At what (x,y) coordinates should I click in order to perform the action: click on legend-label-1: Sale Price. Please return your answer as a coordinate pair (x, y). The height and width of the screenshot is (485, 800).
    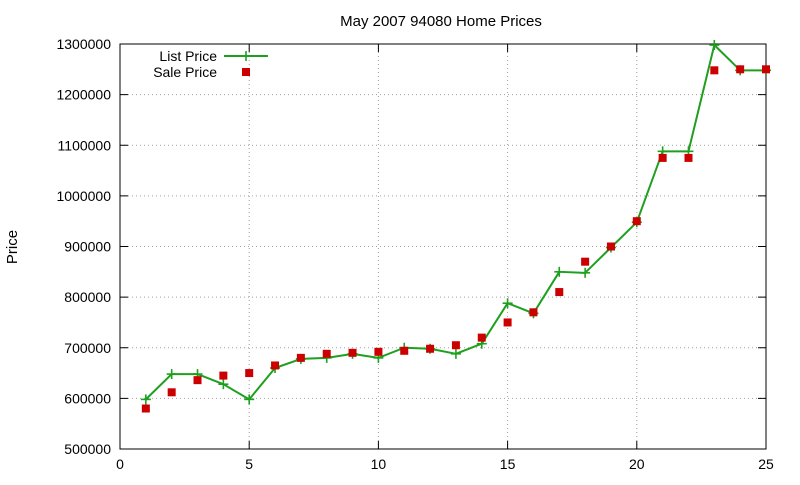
    Looking at the image, I should click on (185, 72).